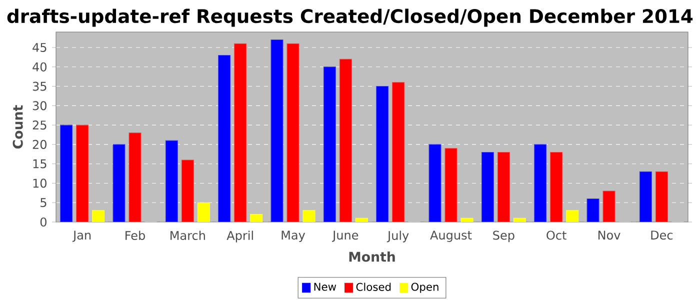 Image resolution: width=700 pixels, height=300 pixels. What do you see at coordinates (662, 235) in the screenshot?
I see `x-tick-label: Dec` at bounding box center [662, 235].